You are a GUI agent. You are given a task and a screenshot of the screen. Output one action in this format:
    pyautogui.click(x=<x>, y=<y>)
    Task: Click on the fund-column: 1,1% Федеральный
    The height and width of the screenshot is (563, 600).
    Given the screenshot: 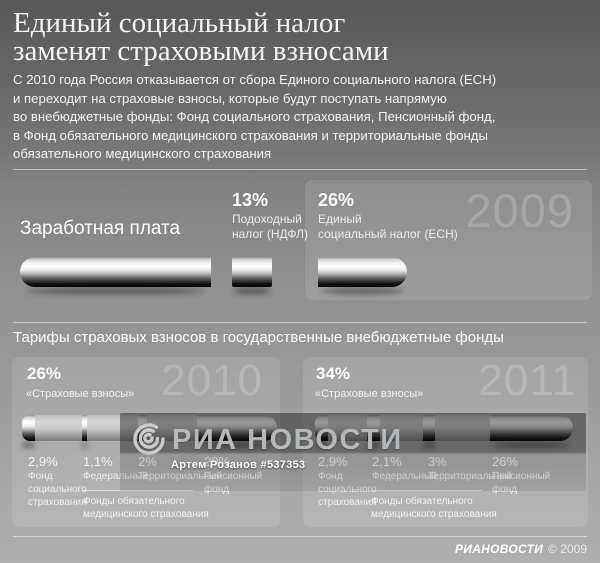 What is the action you would take?
    pyautogui.click(x=115, y=468)
    